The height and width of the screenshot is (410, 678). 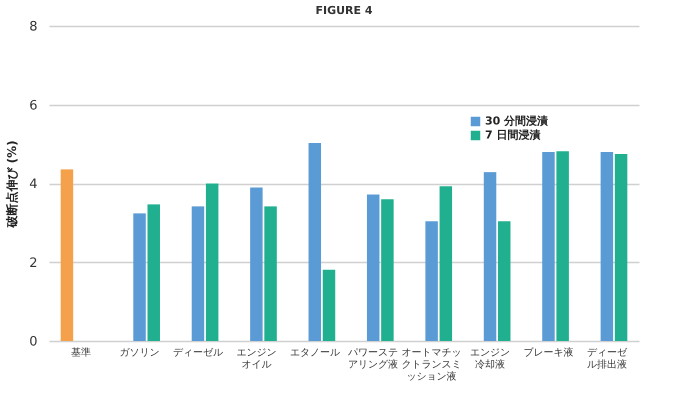 I want to click on y-tick-label: 6, so click(x=33, y=106).